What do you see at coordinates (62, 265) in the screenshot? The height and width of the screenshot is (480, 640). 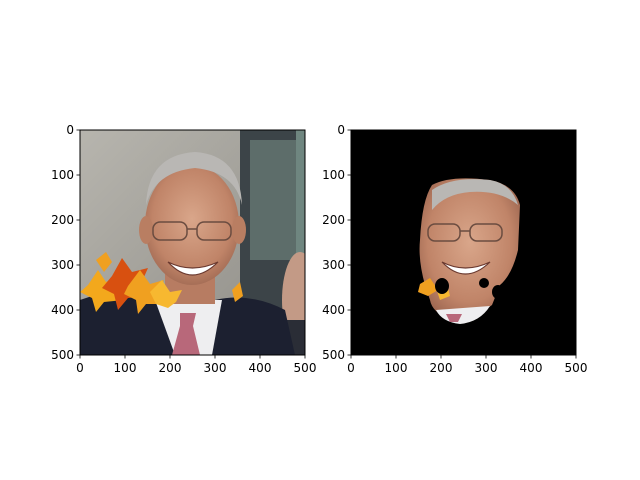 I see `left-ytick-label: 300` at bounding box center [62, 265].